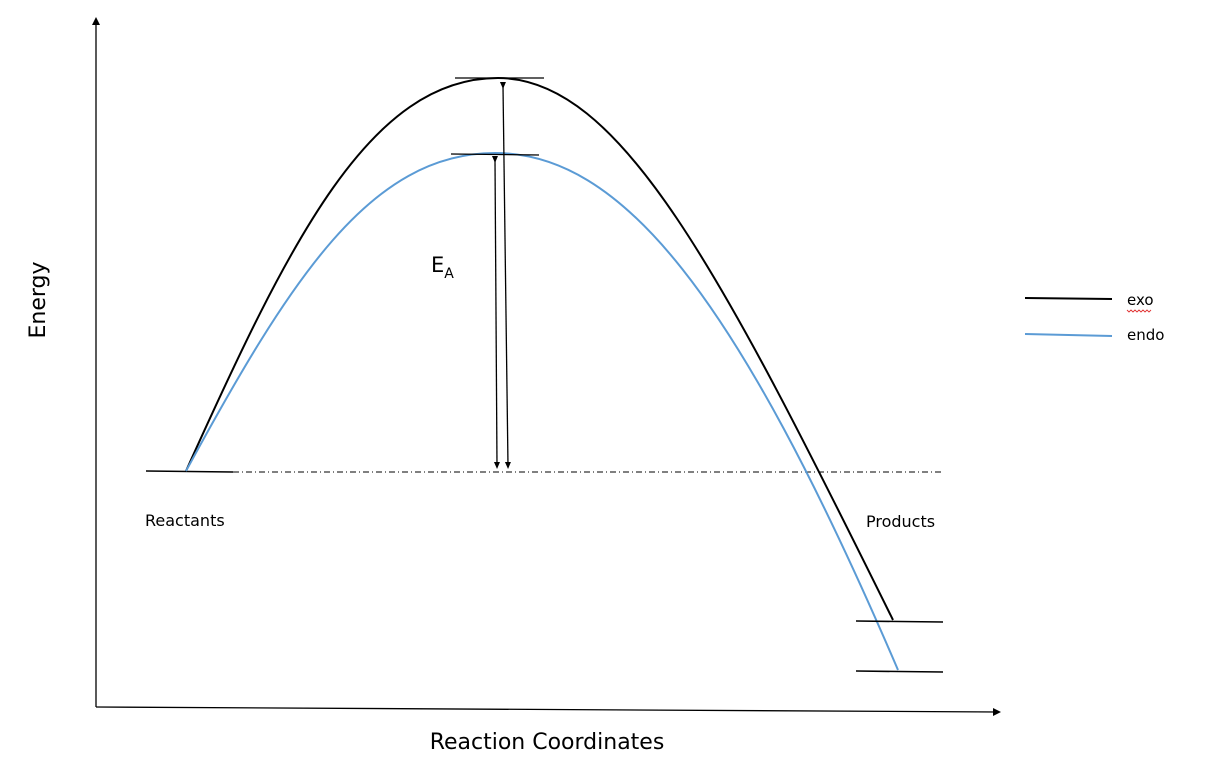  What do you see at coordinates (1068, 298) in the screenshot?
I see `legend-exo-swatch` at bounding box center [1068, 298].